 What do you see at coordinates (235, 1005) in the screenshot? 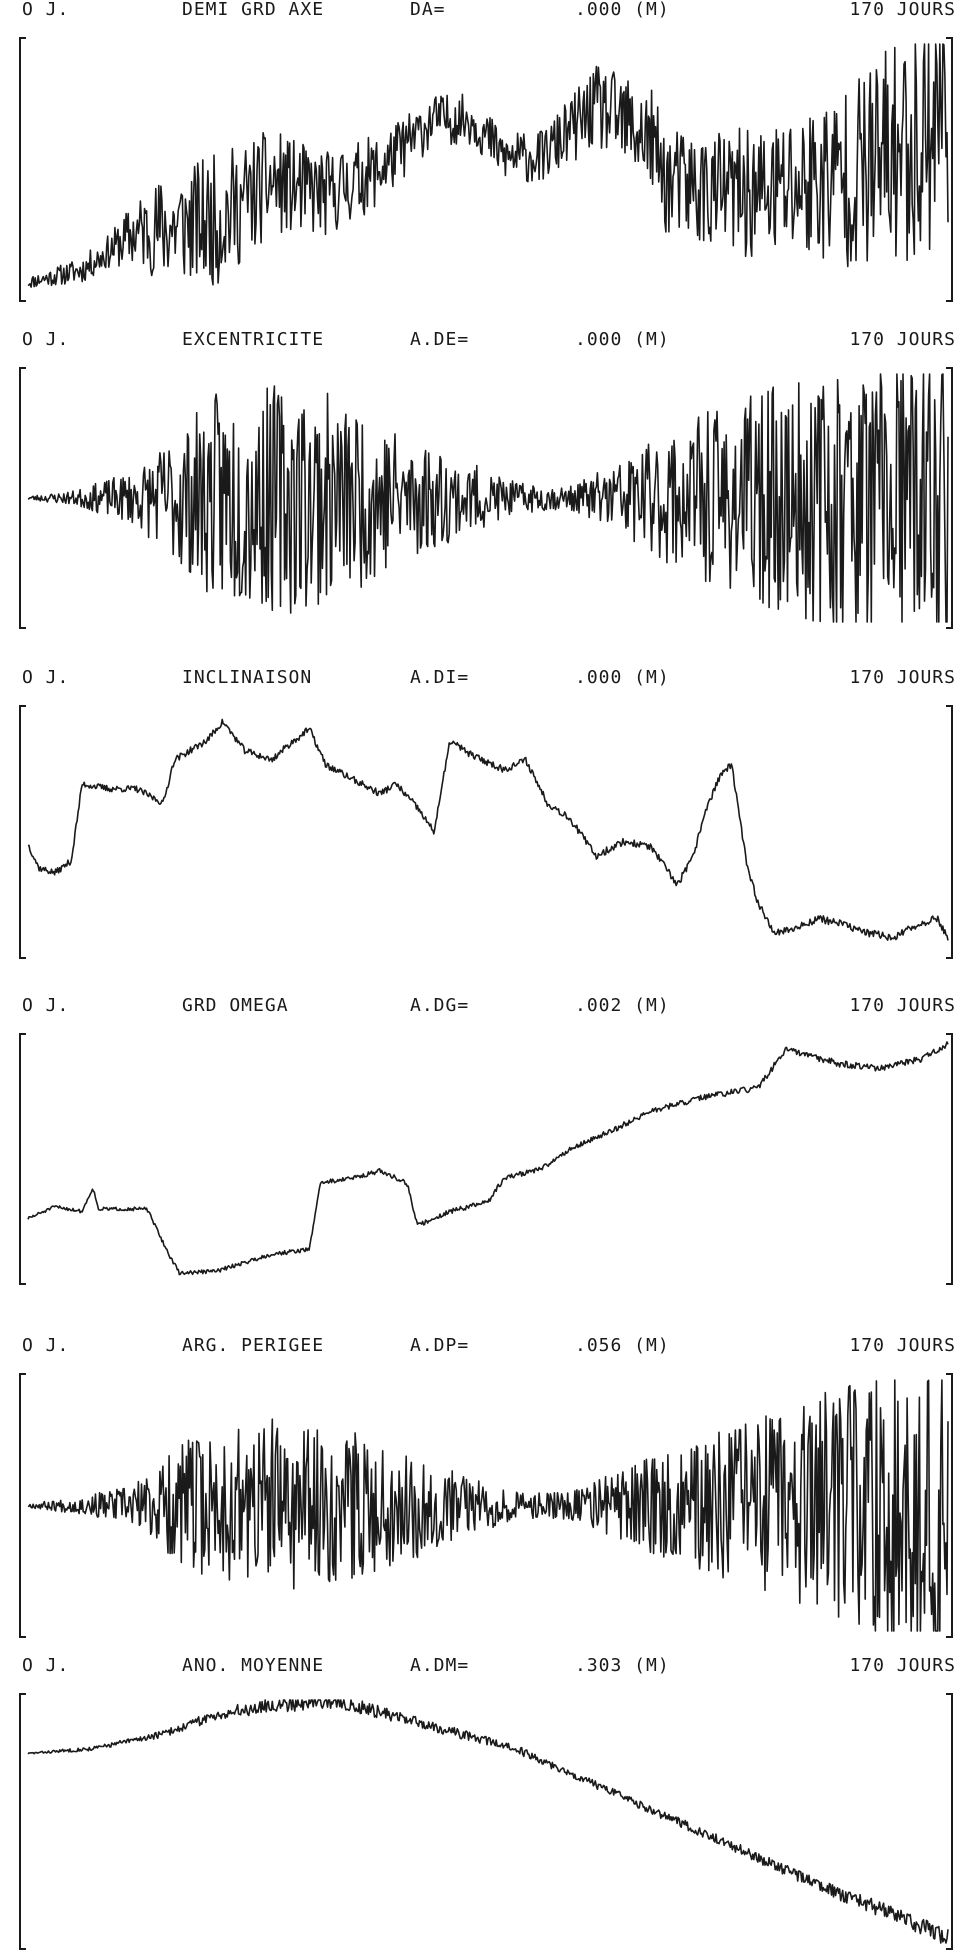
I see `chart-title: GRD OMEGA` at bounding box center [235, 1005].